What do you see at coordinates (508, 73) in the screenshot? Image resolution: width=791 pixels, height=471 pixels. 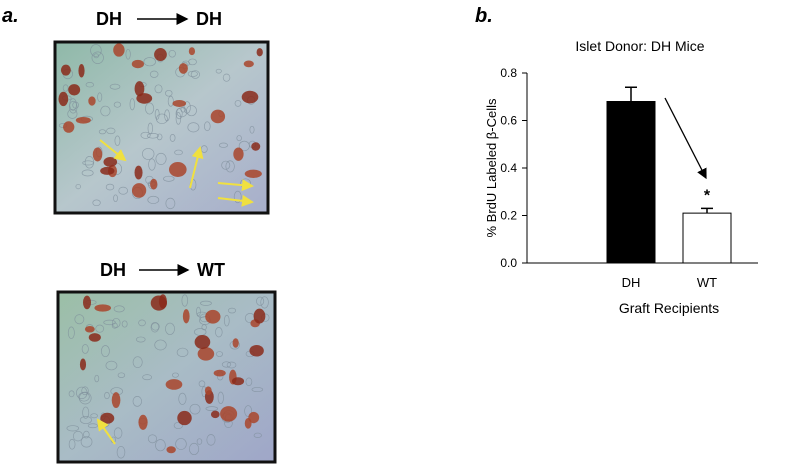 I see `y-tick-label: 0.8` at bounding box center [508, 73].